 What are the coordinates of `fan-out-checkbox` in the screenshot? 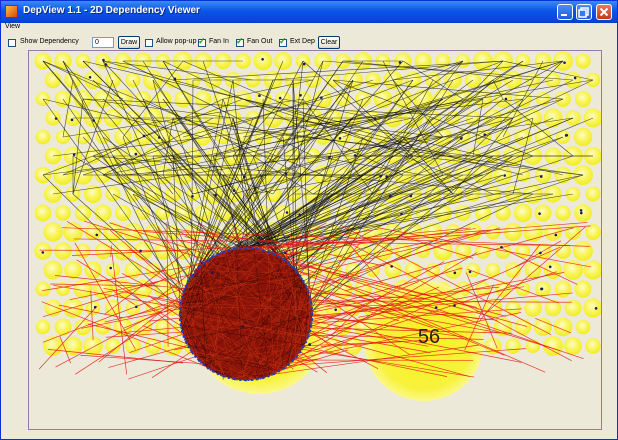 It's located at (240, 41).